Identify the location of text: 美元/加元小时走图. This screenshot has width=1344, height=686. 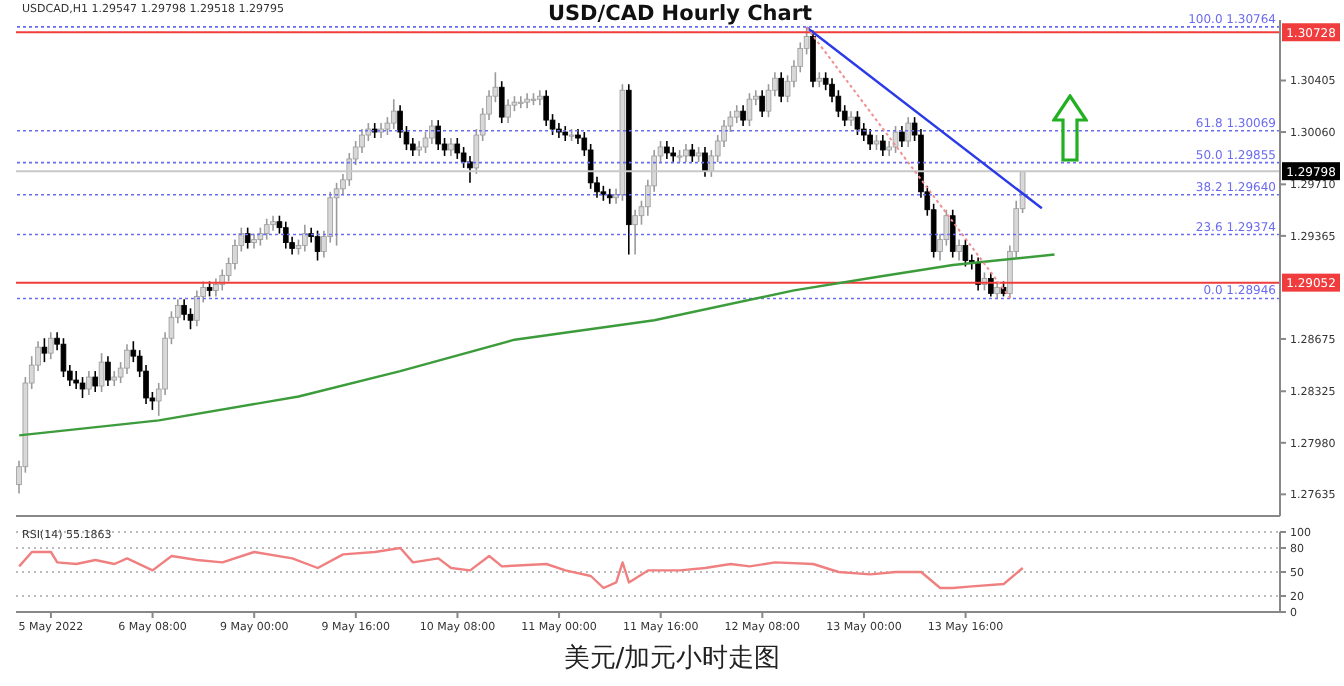
(672, 659).